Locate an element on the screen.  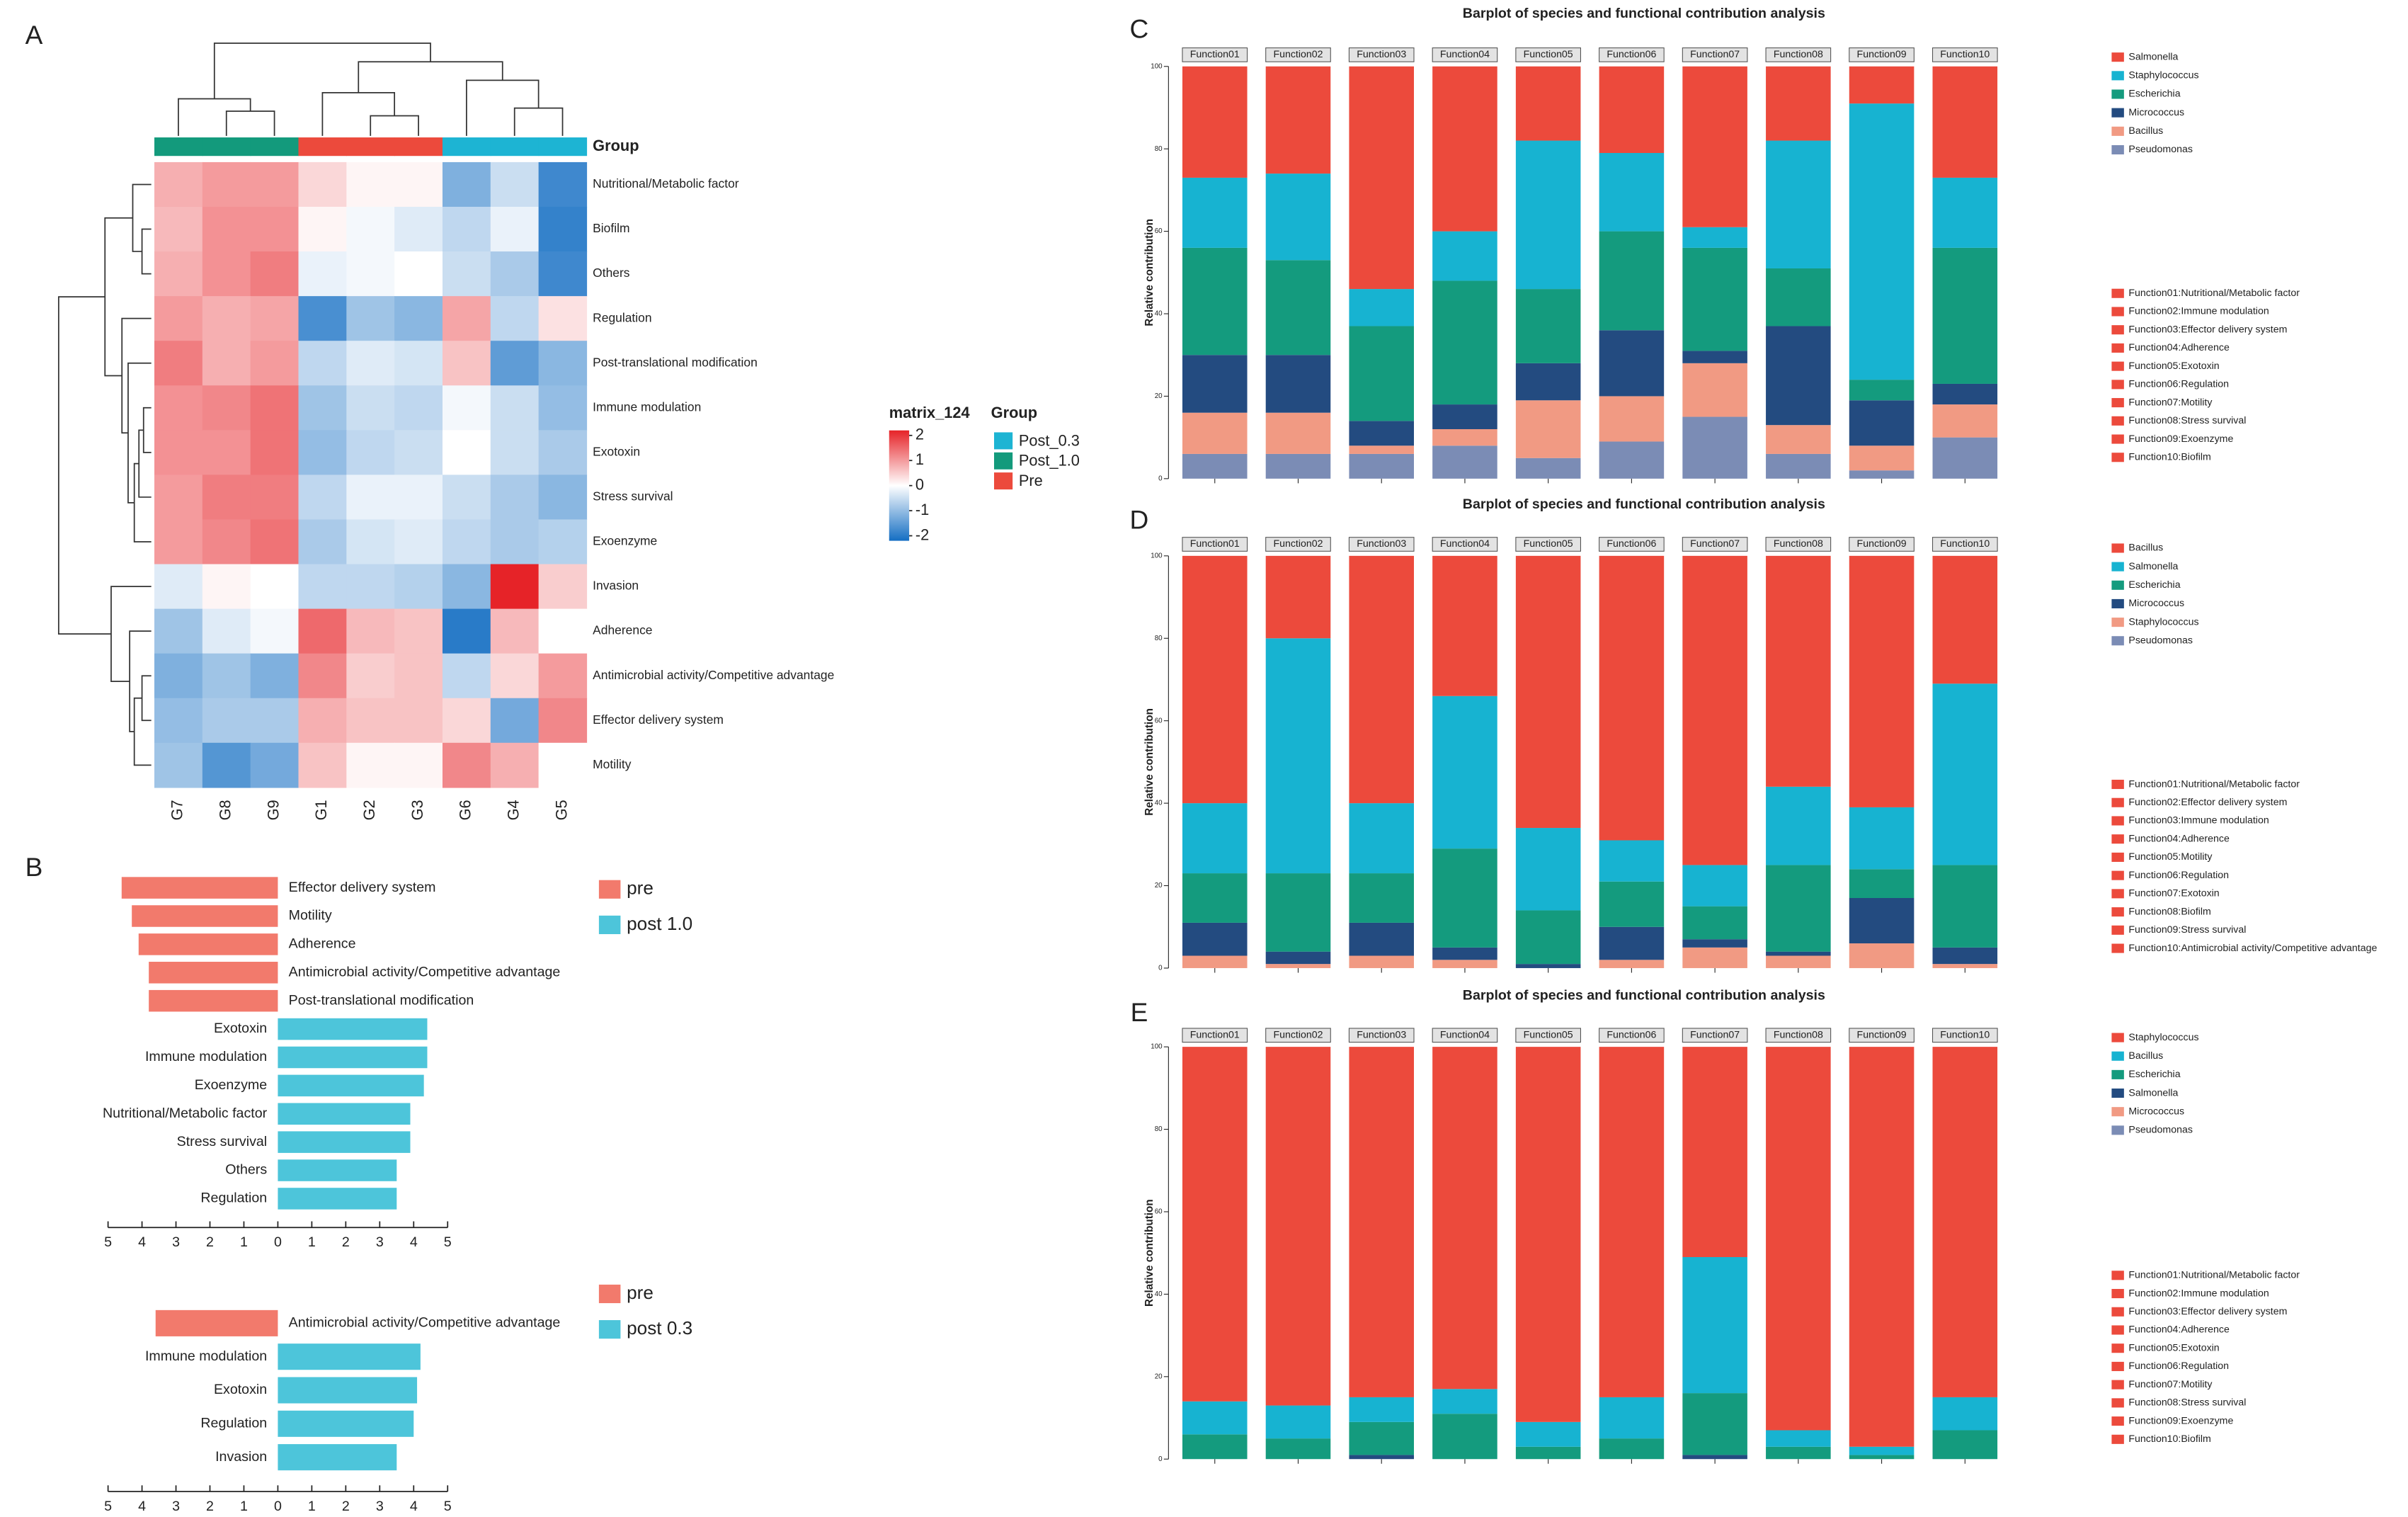
colorbar-title: matrix_124 is located at coordinates (929, 413).